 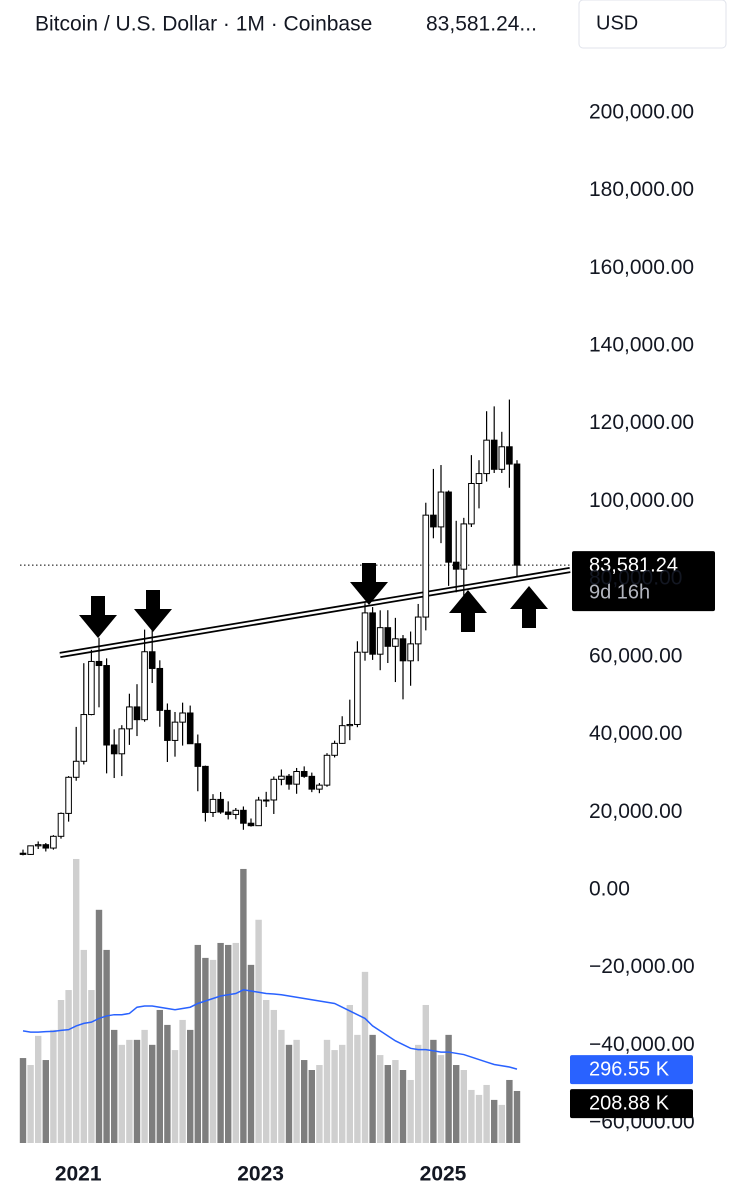 I want to click on trend-line, so click(x=315, y=612).